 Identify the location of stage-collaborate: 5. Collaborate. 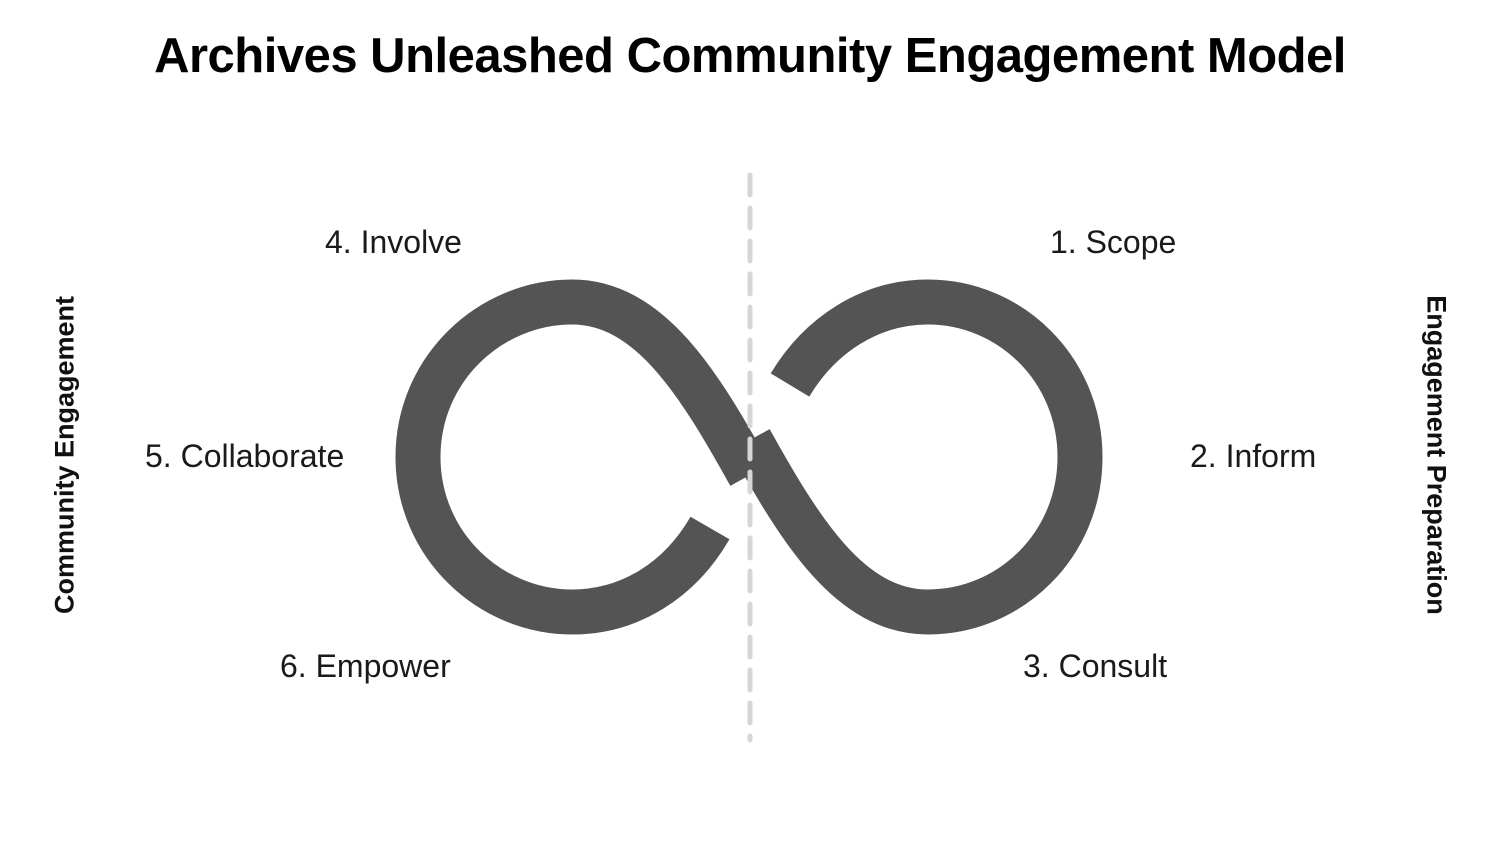
(245, 456).